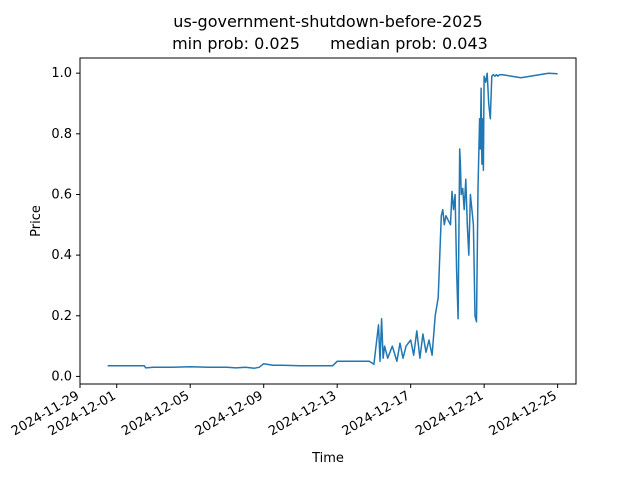 The width and height of the screenshot is (640, 480). I want to click on x-axis-label: Time, so click(327, 458).